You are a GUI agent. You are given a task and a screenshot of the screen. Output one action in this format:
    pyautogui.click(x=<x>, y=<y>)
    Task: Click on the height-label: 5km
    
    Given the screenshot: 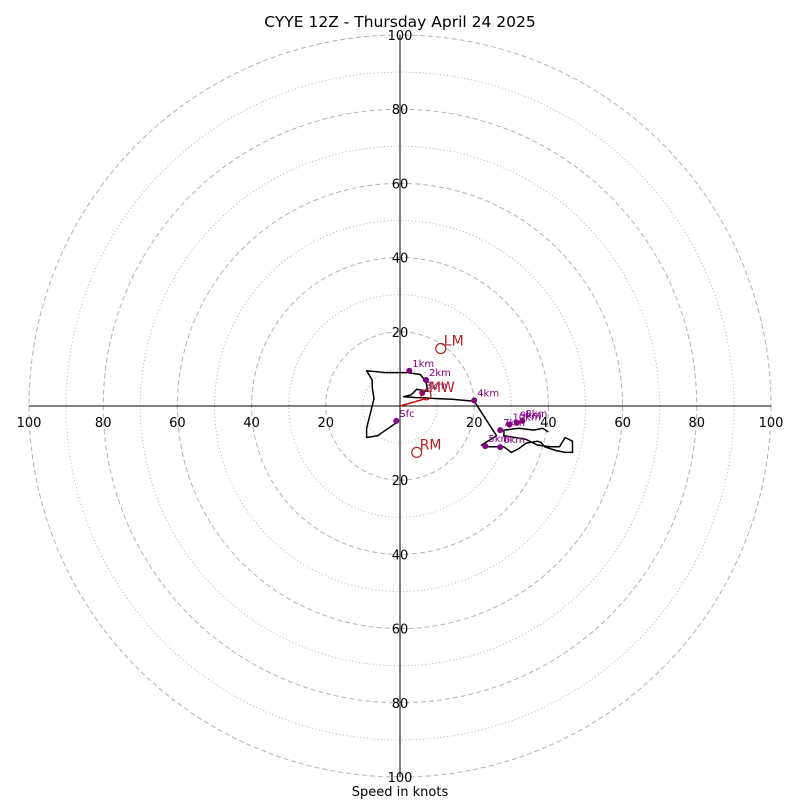 What is the action you would take?
    pyautogui.click(x=499, y=439)
    